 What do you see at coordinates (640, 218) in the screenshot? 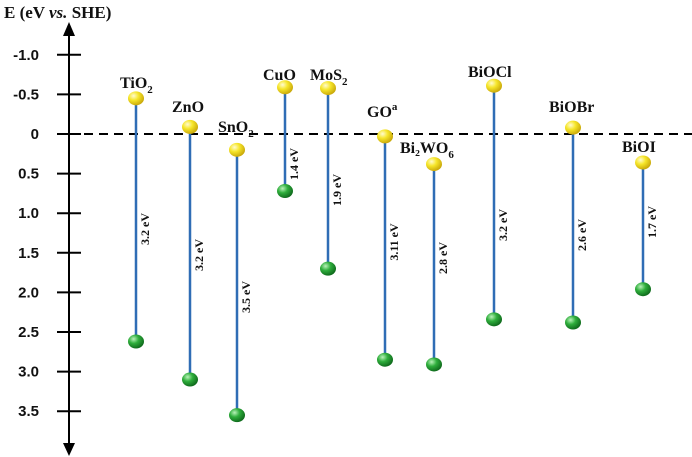
I see `material-band: BiOI 1.7 eV` at bounding box center [640, 218].